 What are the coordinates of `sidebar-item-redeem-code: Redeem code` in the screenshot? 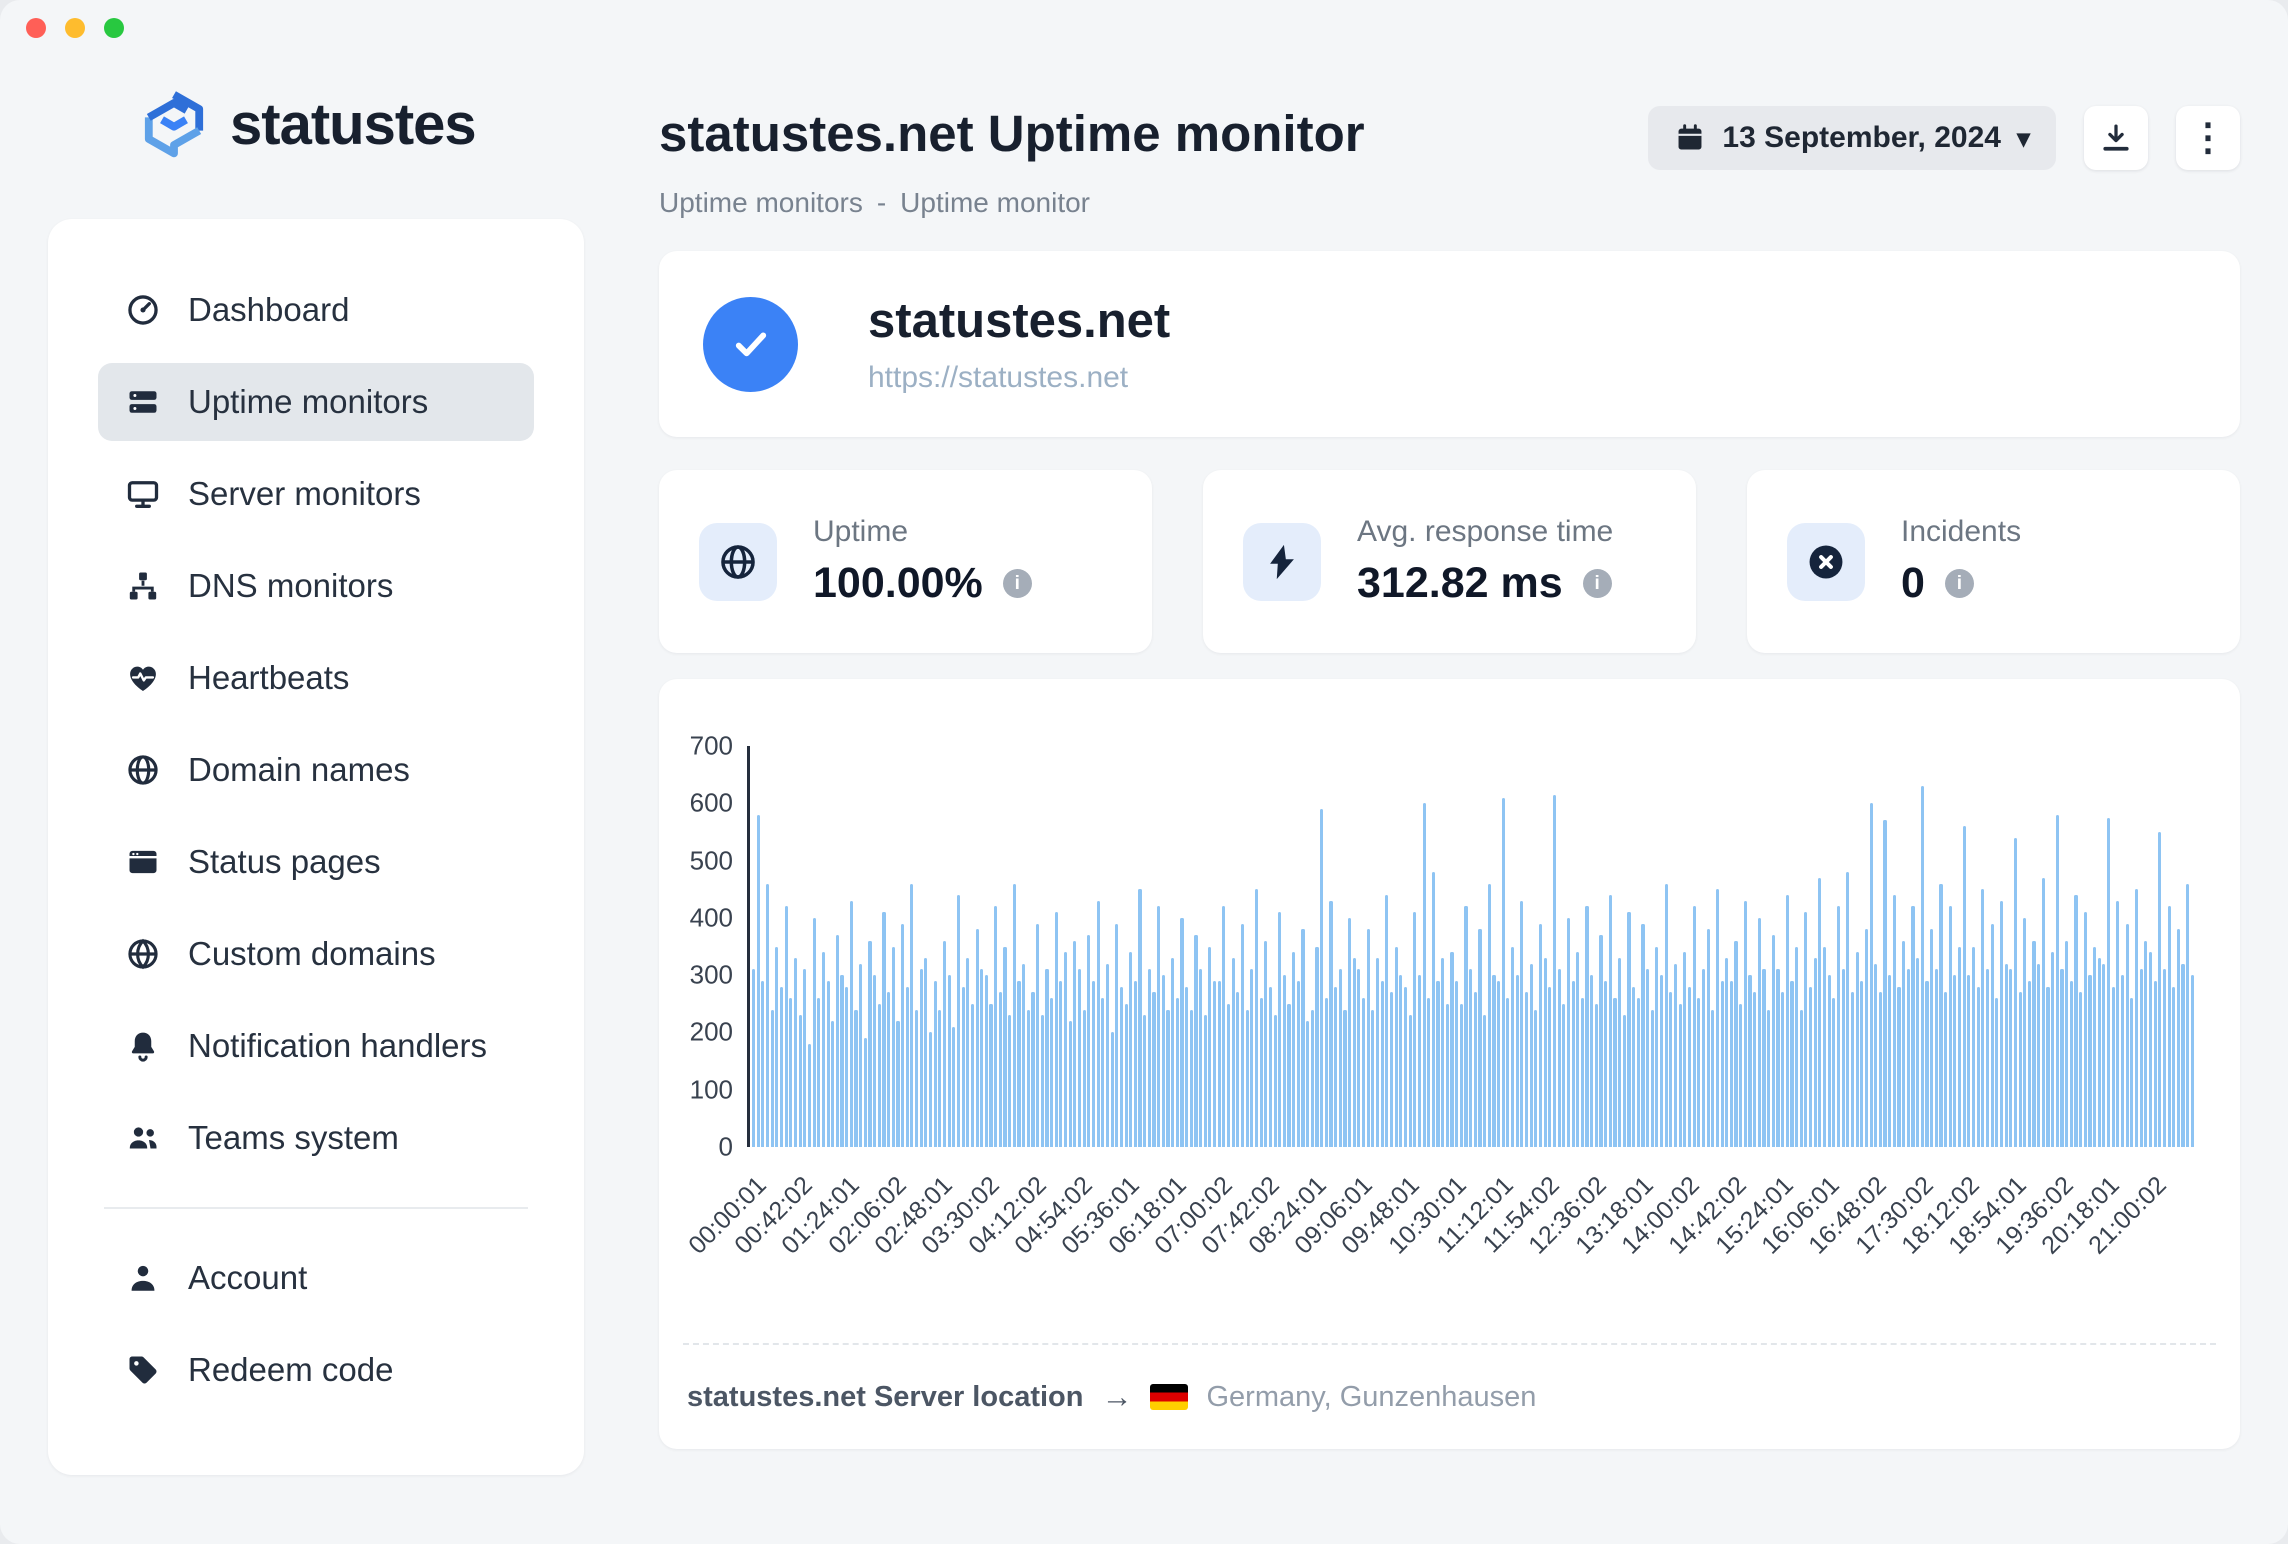 It's located at (316, 1370).